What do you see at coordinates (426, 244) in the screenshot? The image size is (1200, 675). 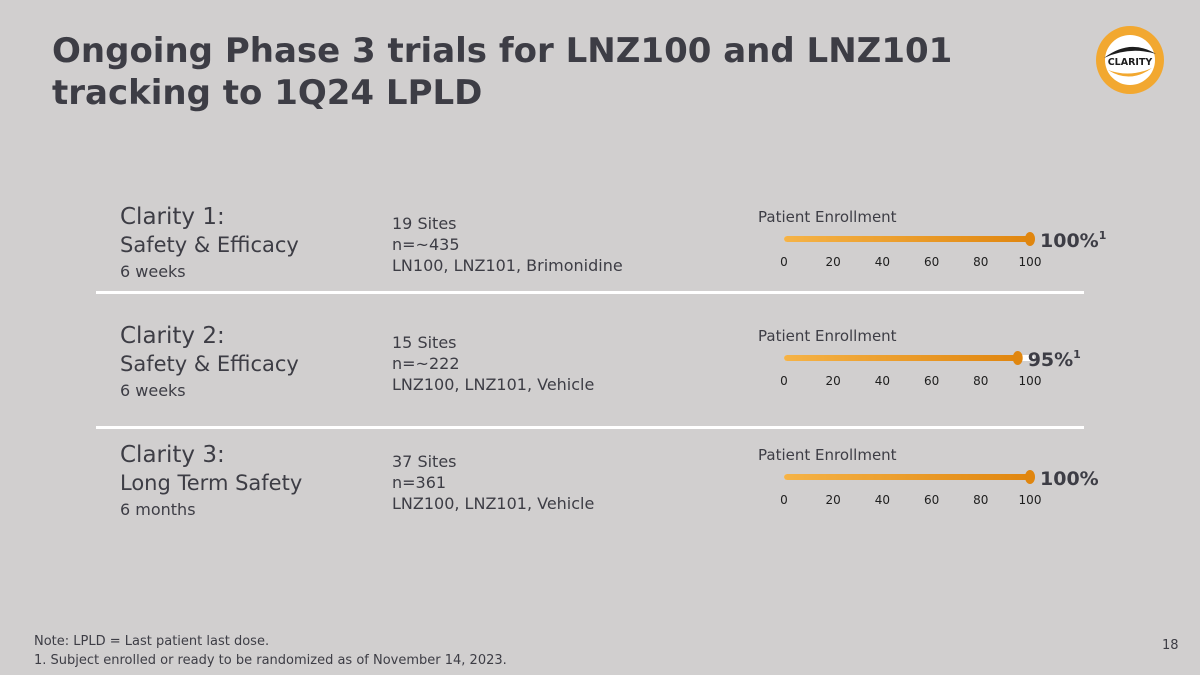 I see `trial-n: n=~435` at bounding box center [426, 244].